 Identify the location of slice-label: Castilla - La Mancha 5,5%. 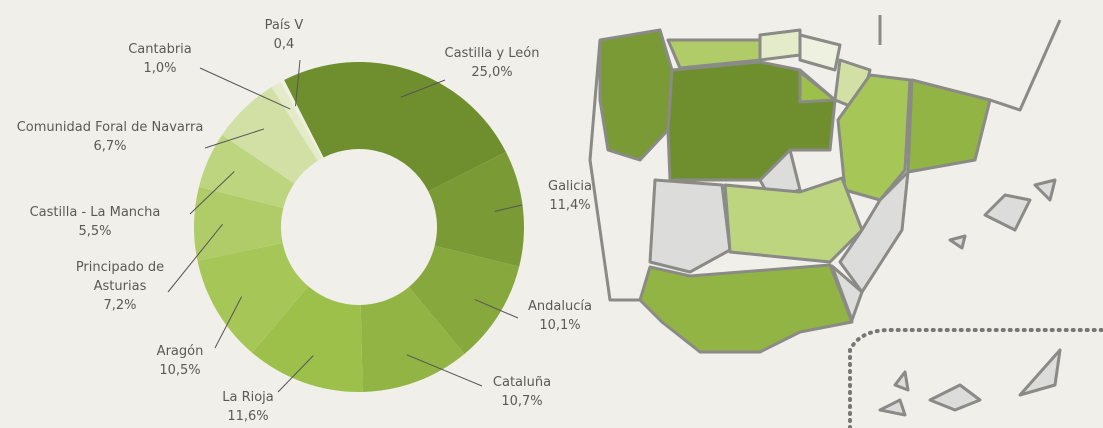
(95, 222).